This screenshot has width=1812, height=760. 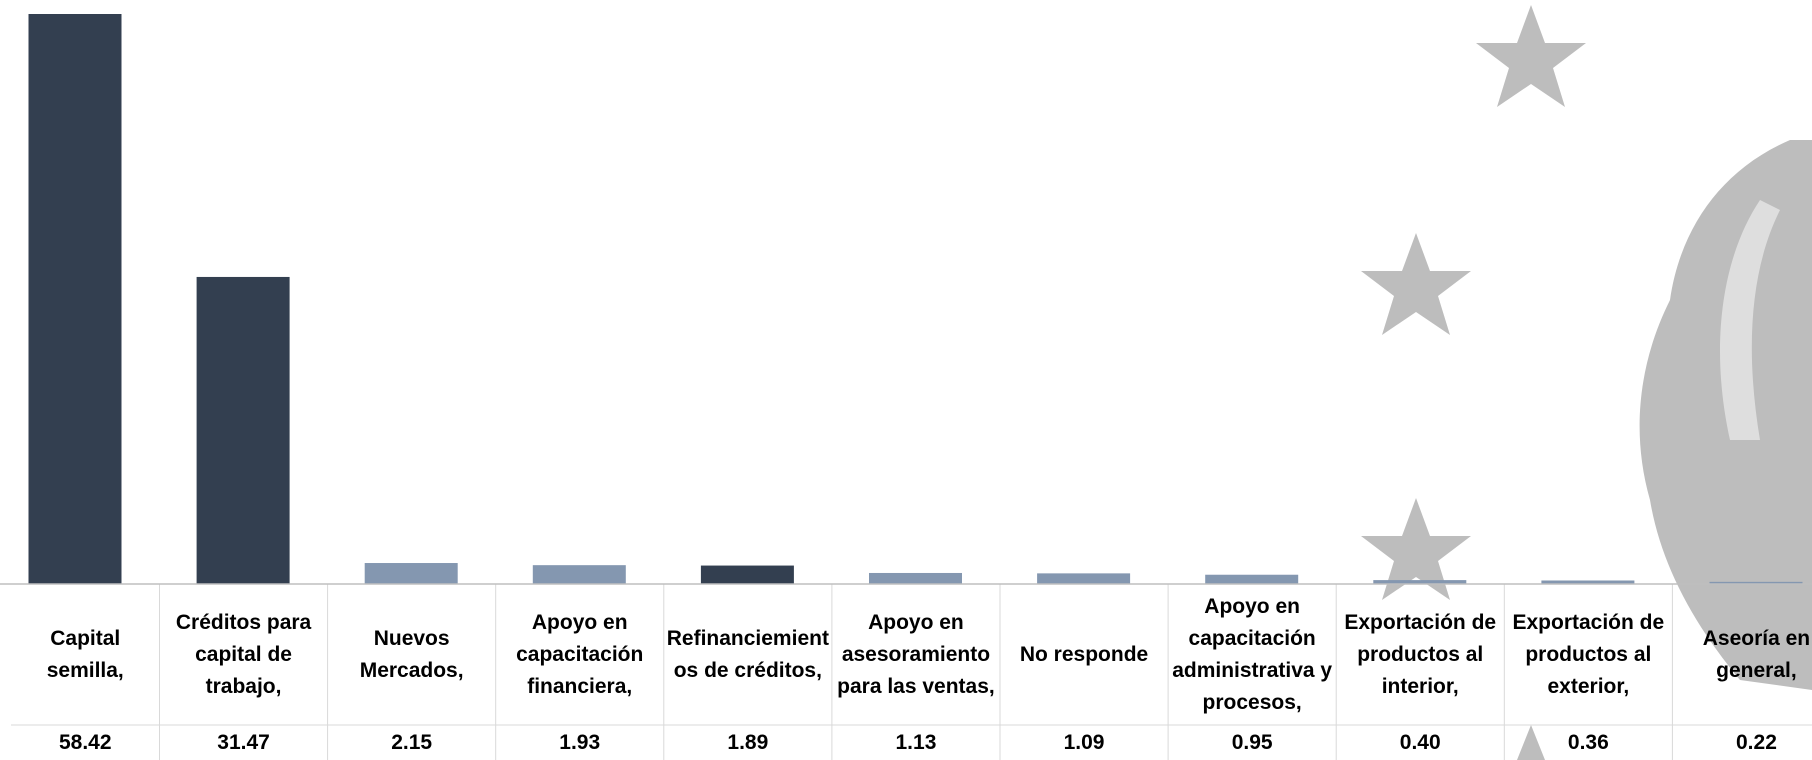 What do you see at coordinates (916, 742) in the screenshot?
I see `value-label: 1.13` at bounding box center [916, 742].